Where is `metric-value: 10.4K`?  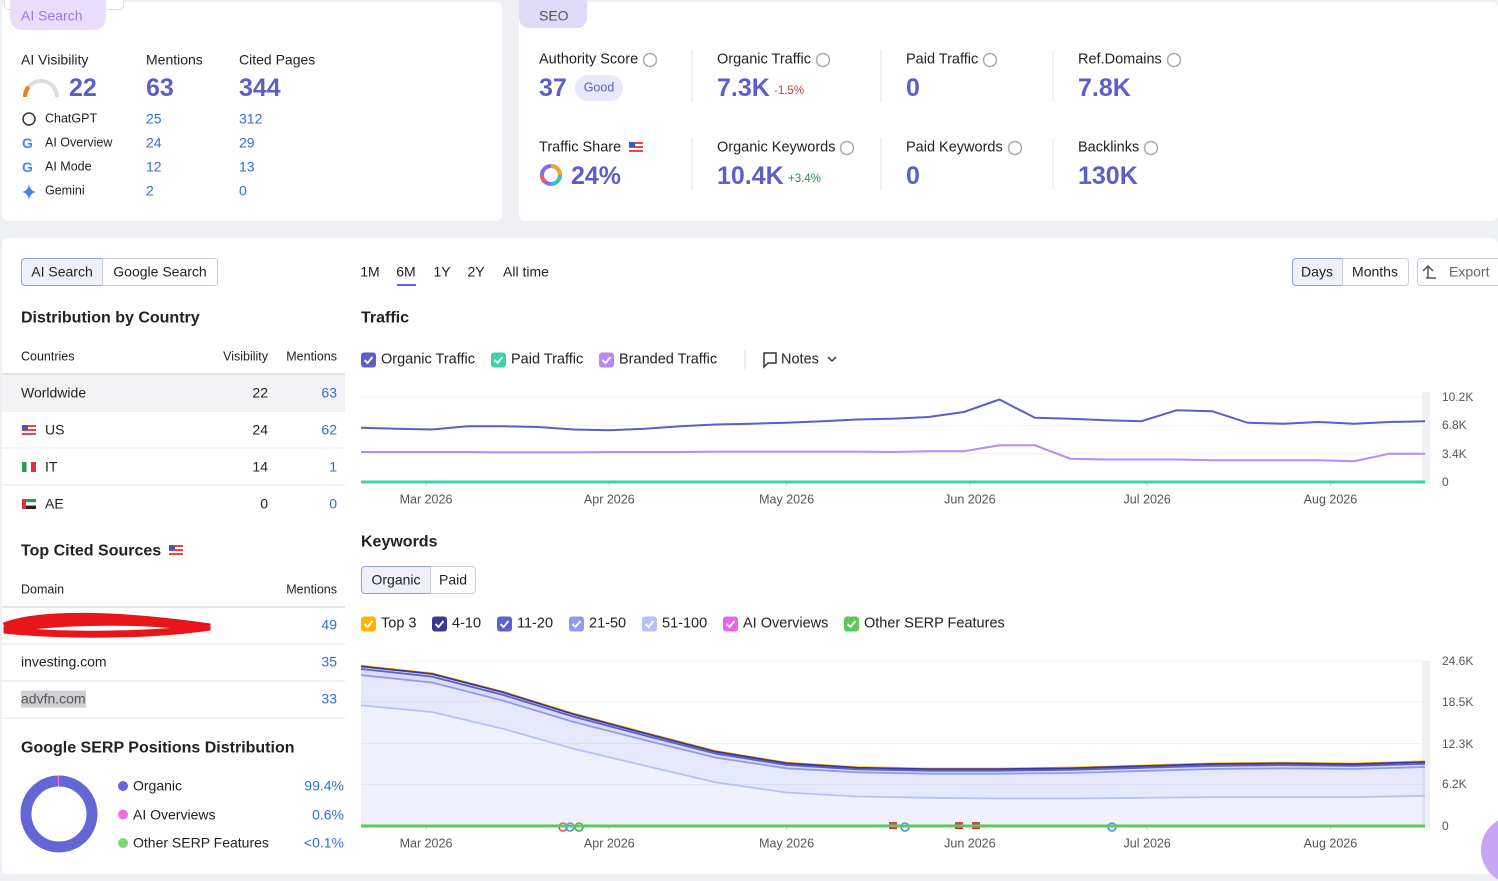 metric-value: 10.4K is located at coordinates (750, 176).